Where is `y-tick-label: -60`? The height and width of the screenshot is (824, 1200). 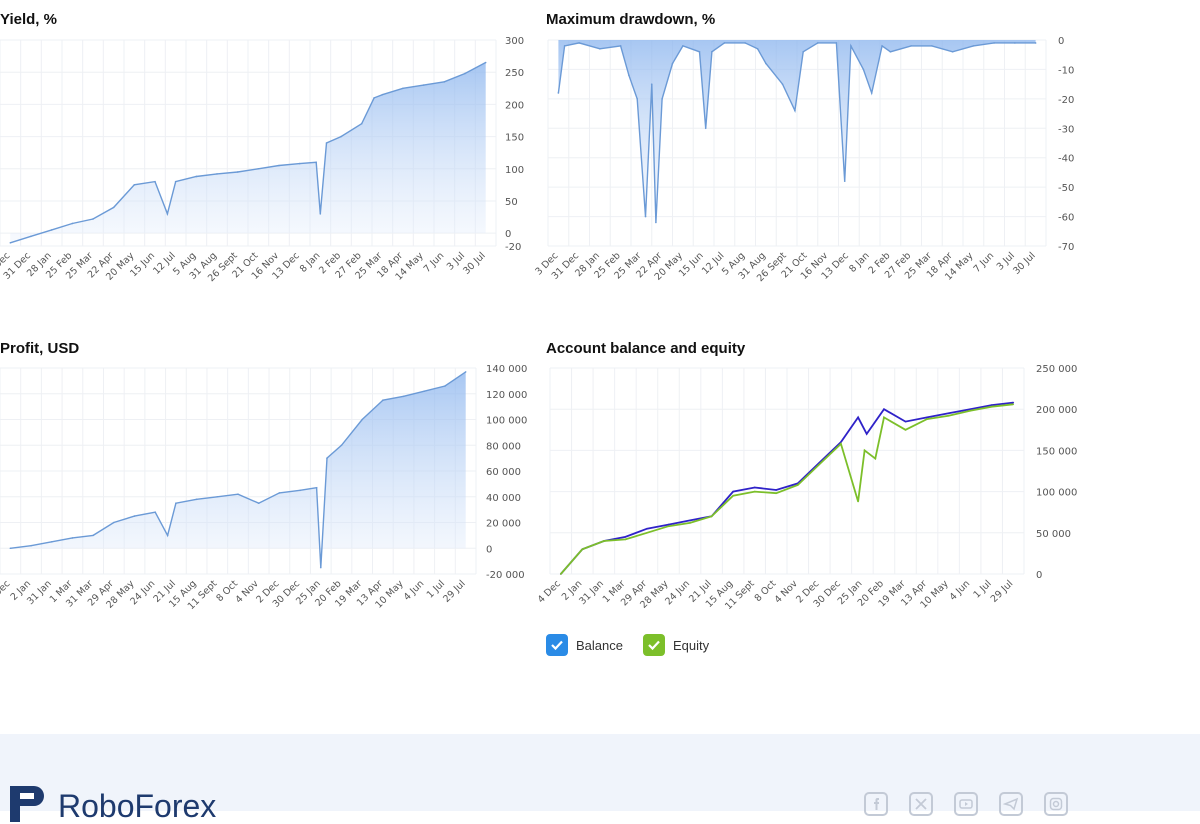
y-tick-label: -60 is located at coordinates (1066, 218).